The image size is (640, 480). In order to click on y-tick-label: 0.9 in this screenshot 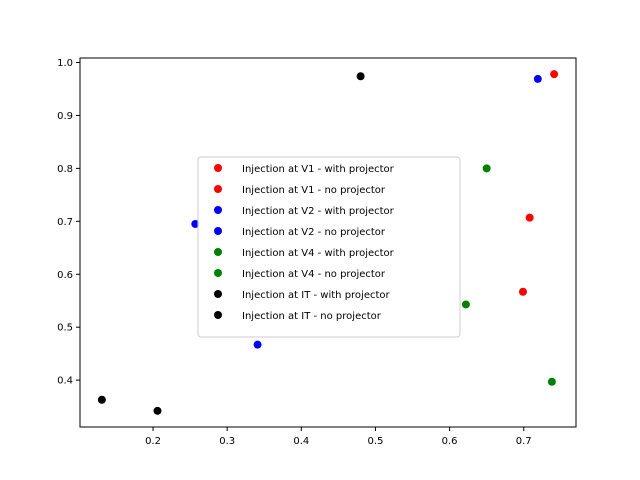, I will do `click(65, 116)`.